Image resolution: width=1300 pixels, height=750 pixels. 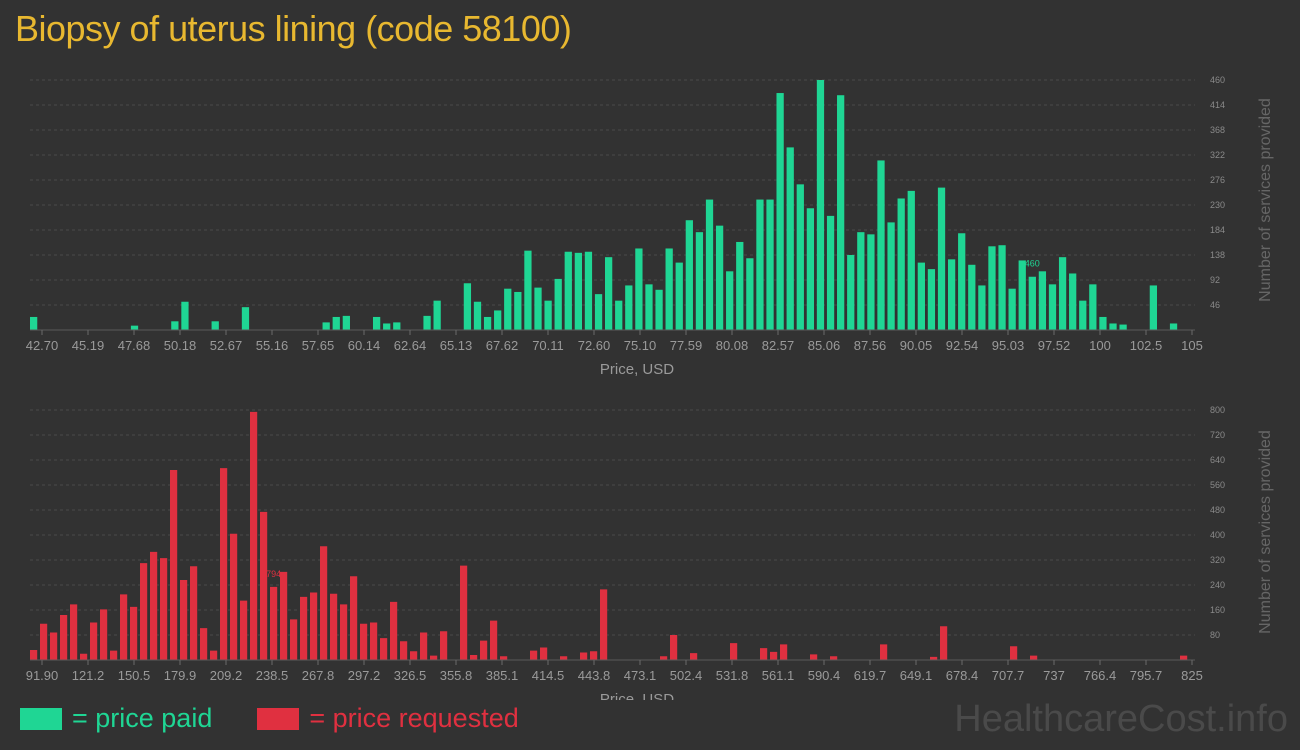 I want to click on x-tick-label: 531.8, so click(x=732, y=675).